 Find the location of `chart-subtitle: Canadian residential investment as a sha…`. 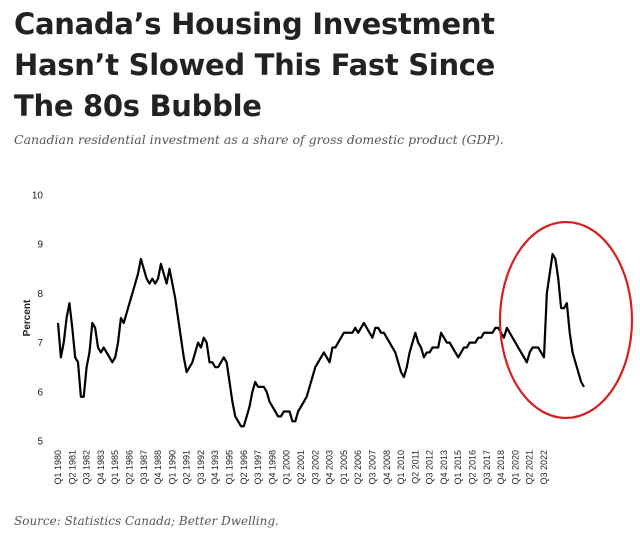

chart-subtitle: Canadian residential investment as a sha… is located at coordinates (259, 139).